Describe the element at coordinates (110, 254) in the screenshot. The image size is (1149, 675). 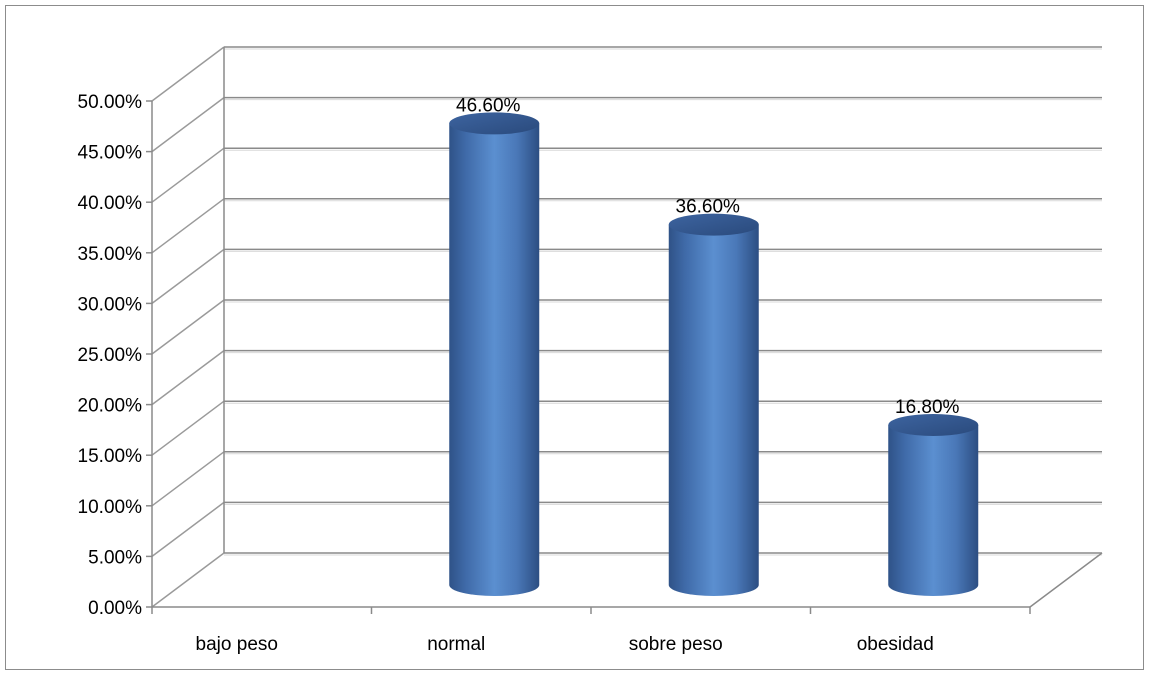
I see `y-tick-label: 35.00%` at that location.